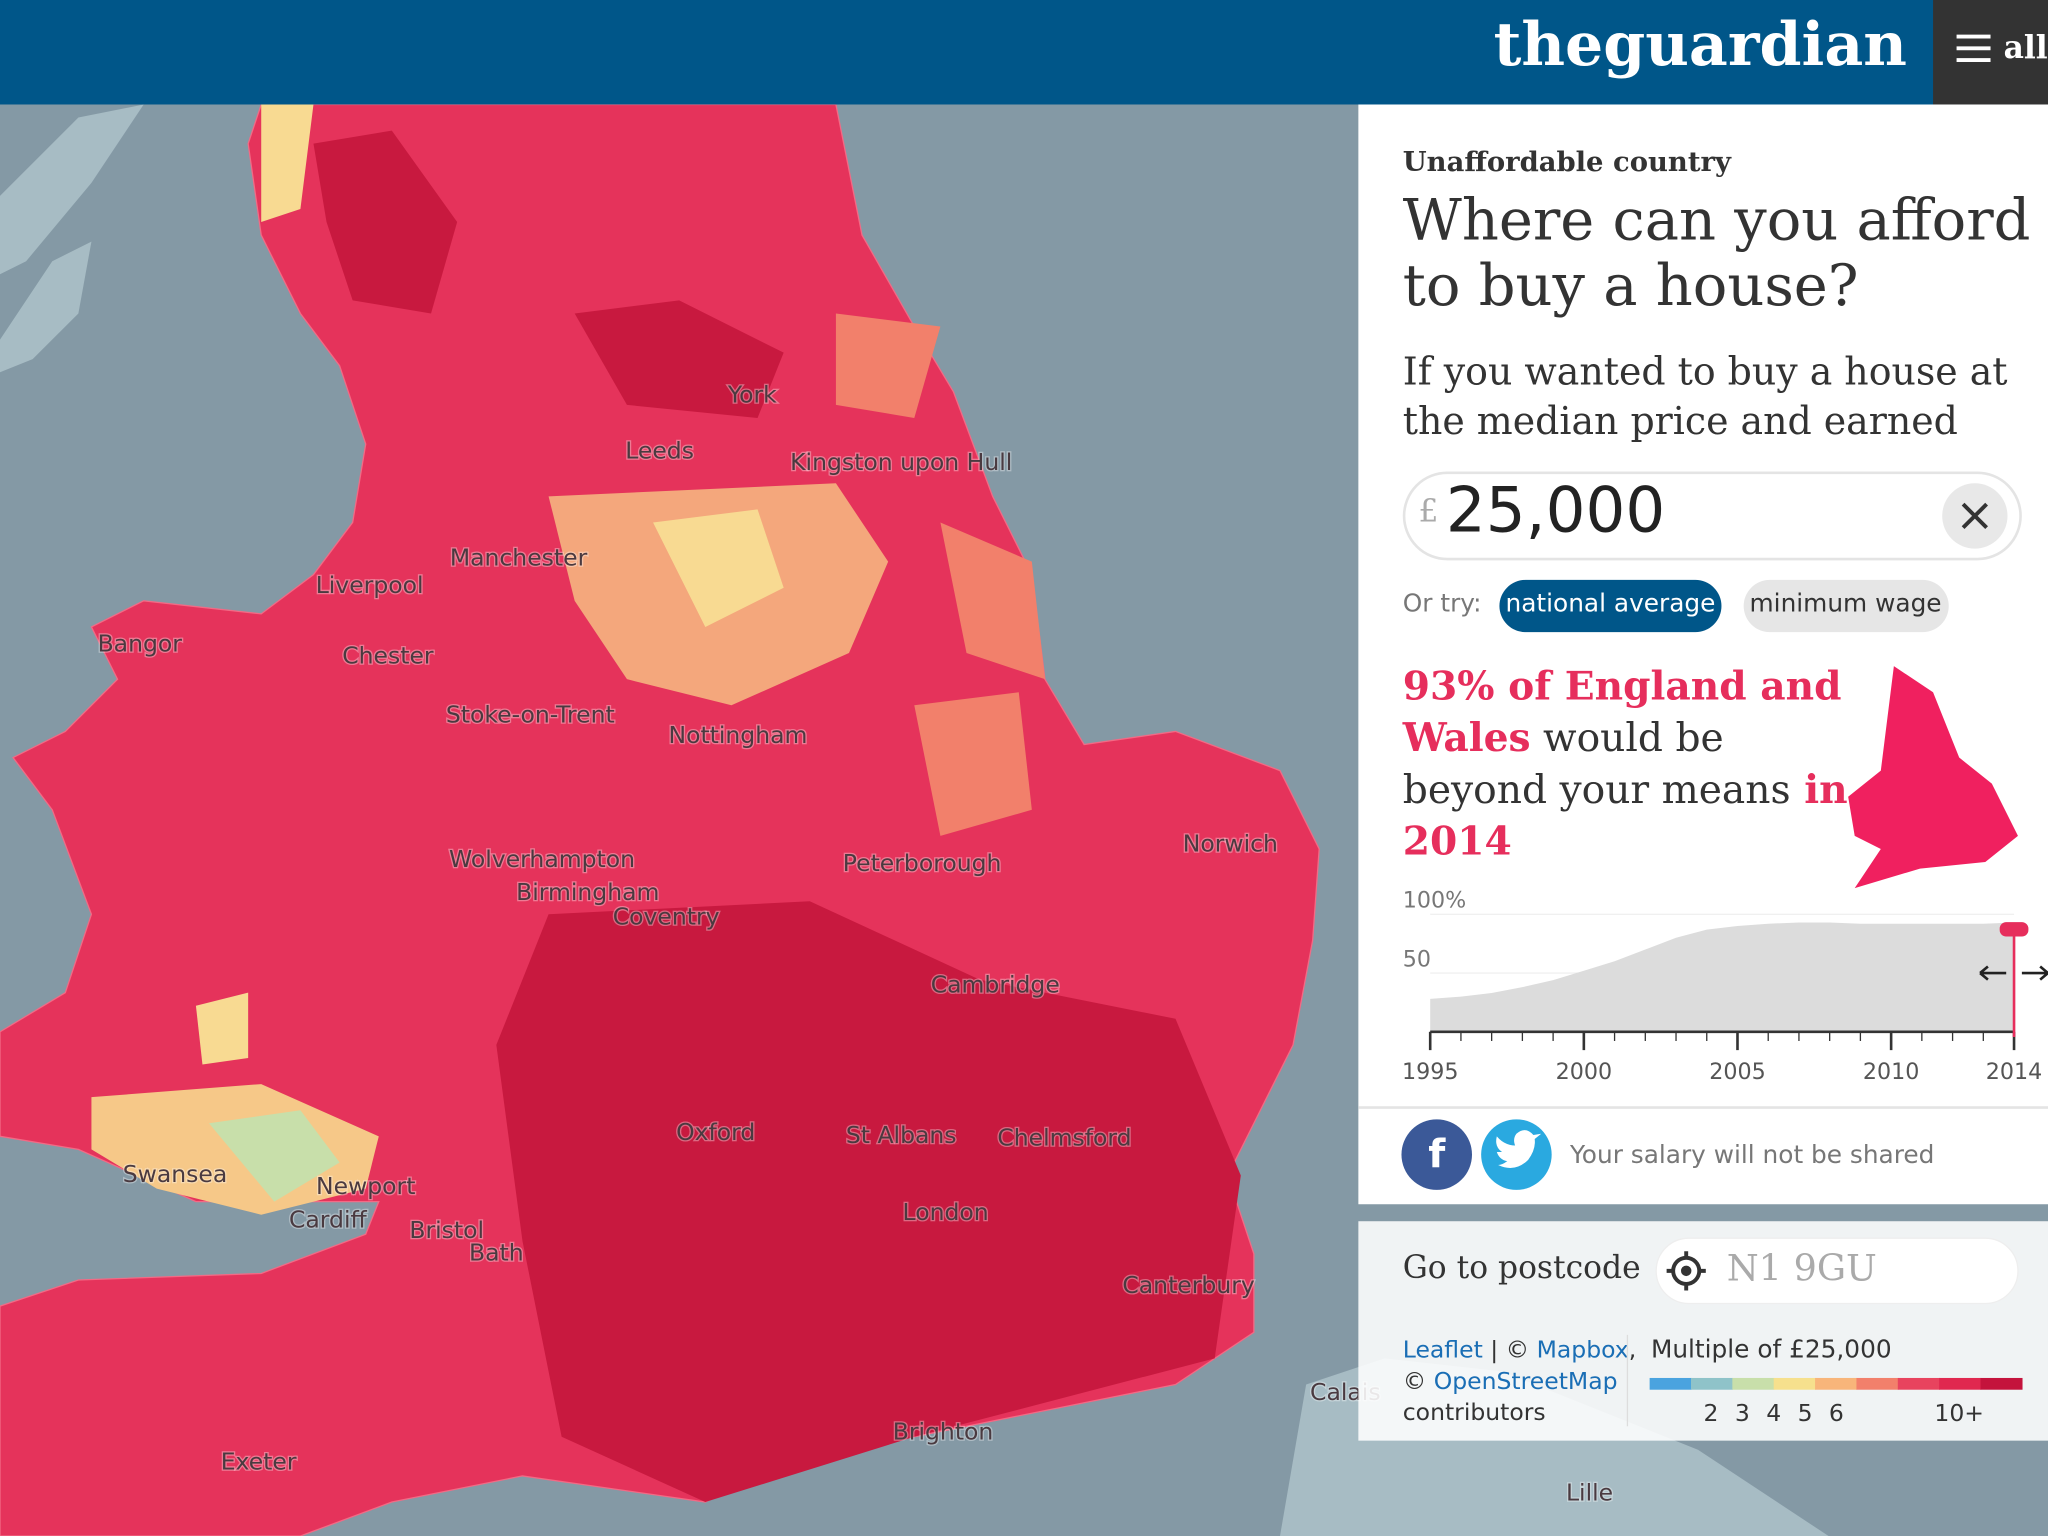 This screenshot has width=2048, height=1536. I want to click on attribution-text: ©, so click(1418, 1380).